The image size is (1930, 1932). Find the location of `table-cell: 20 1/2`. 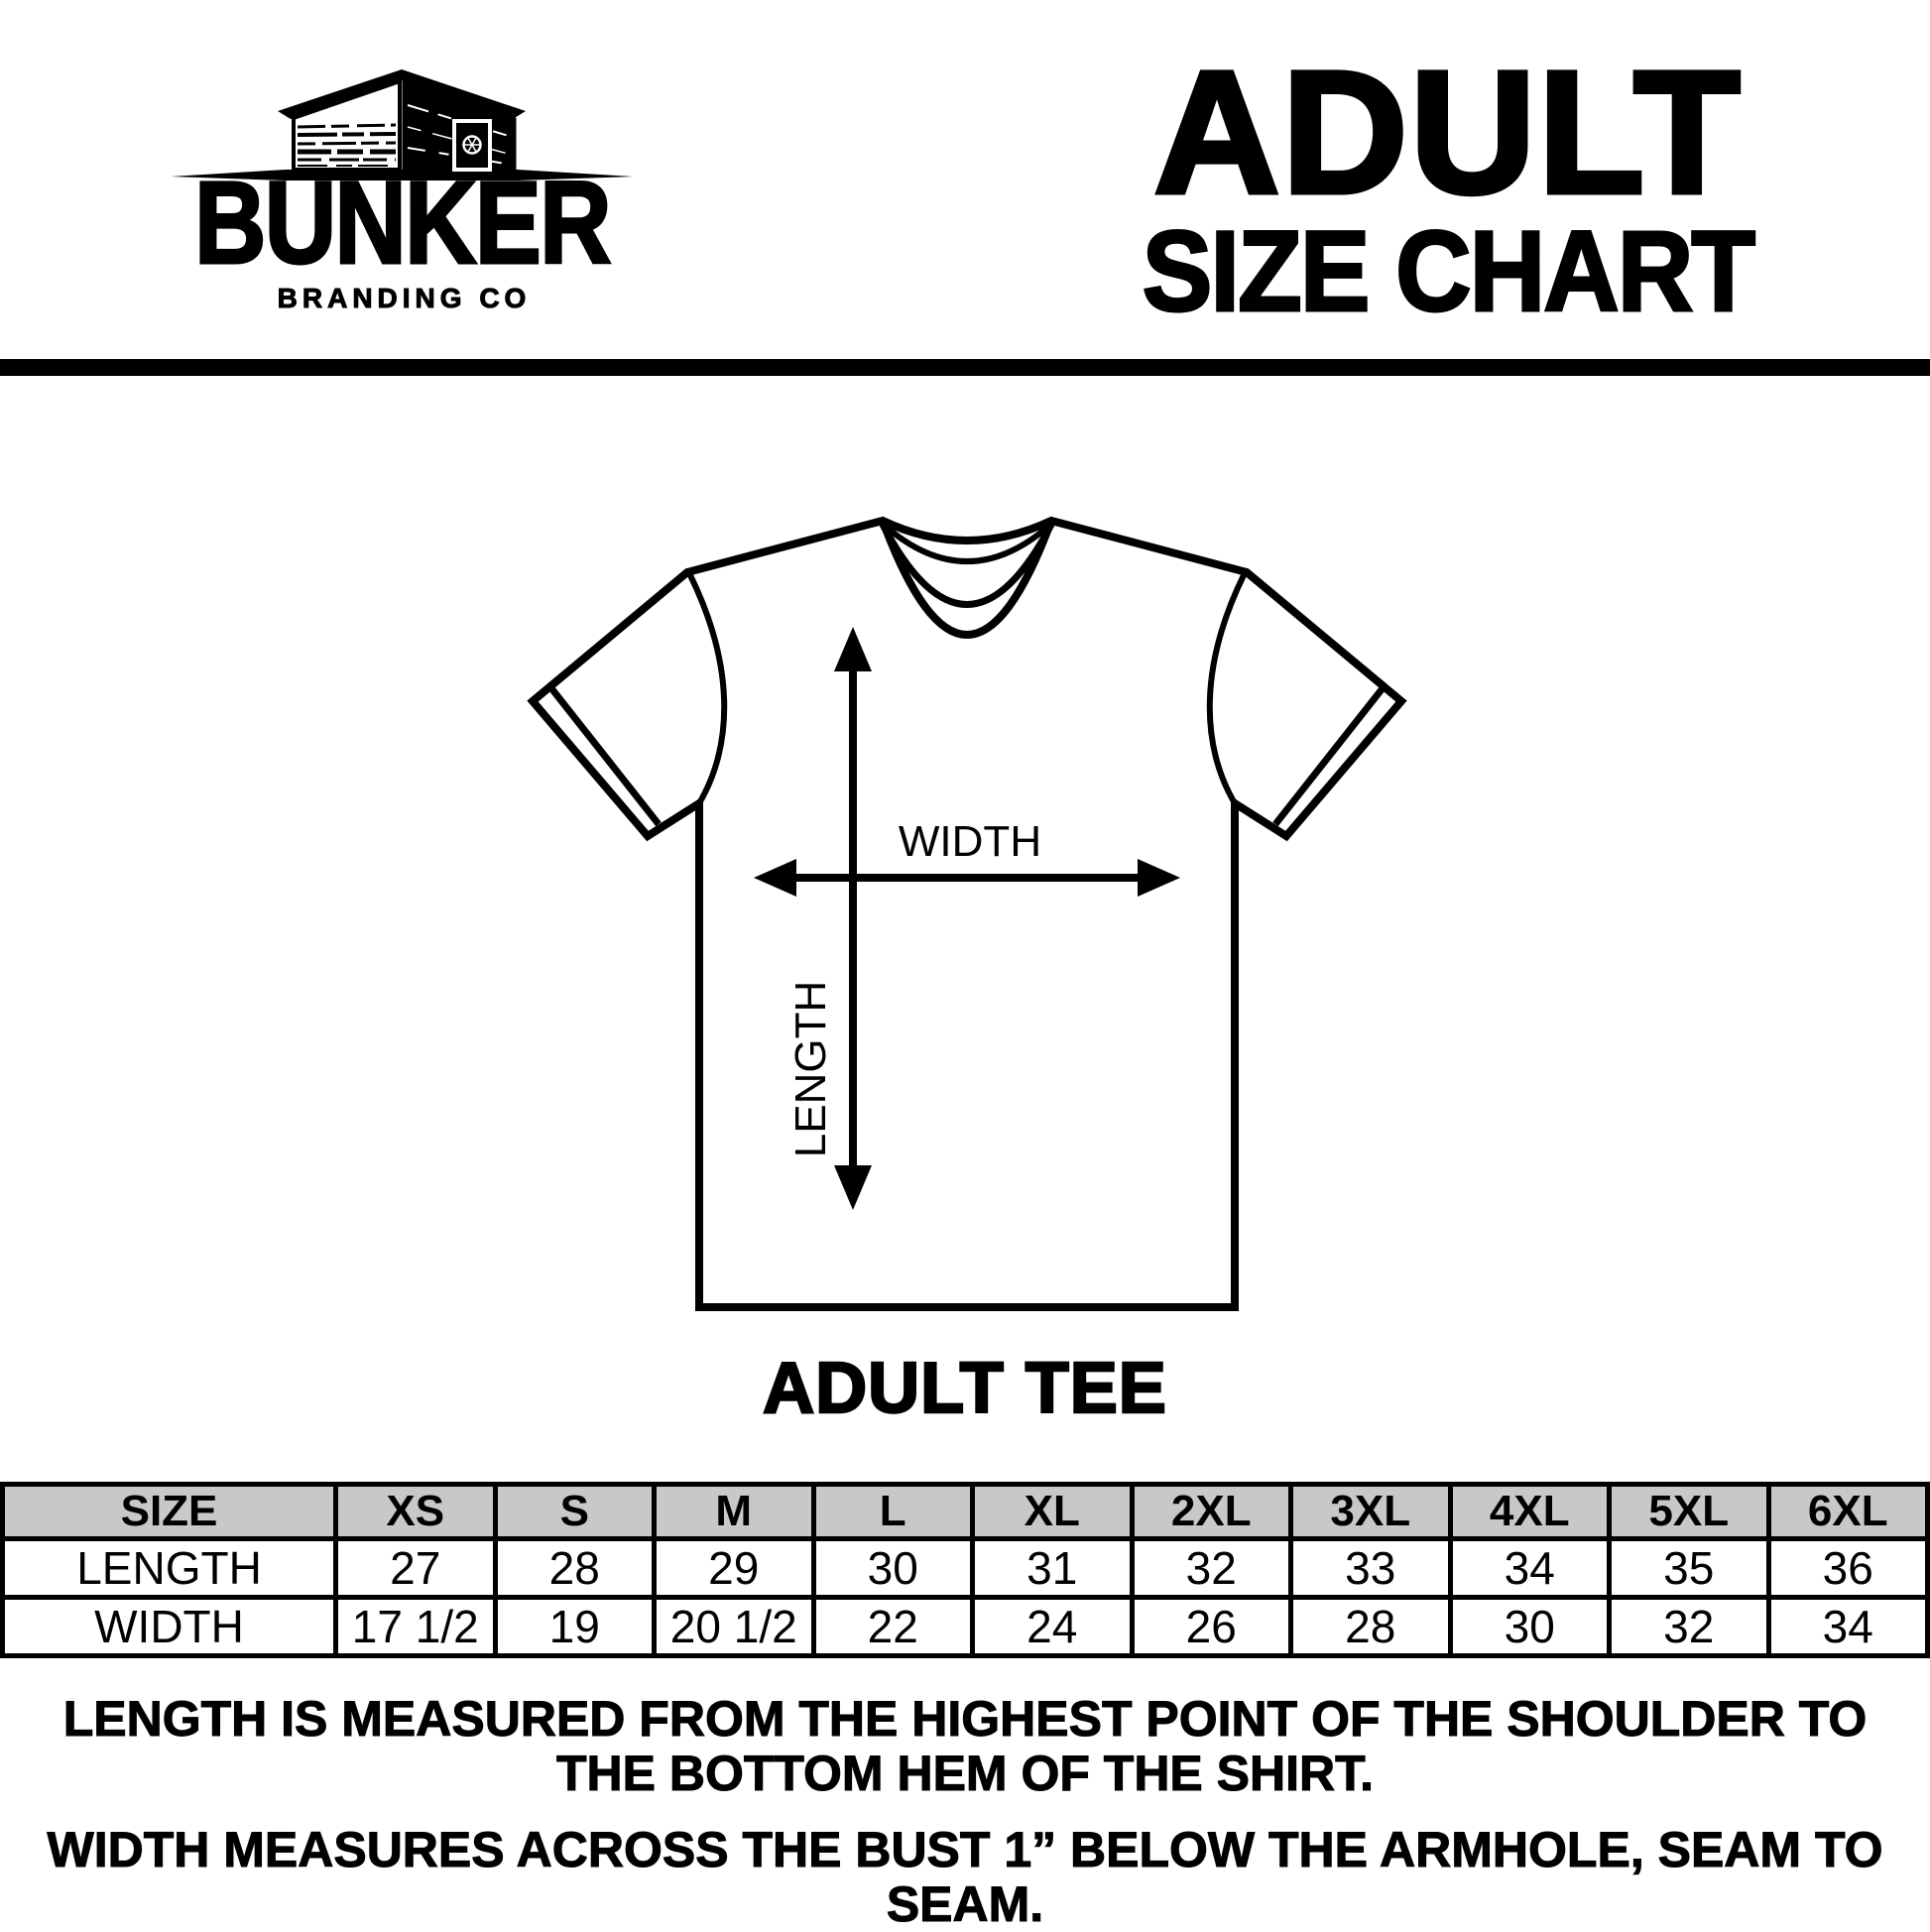

table-cell: 20 1/2 is located at coordinates (734, 1626).